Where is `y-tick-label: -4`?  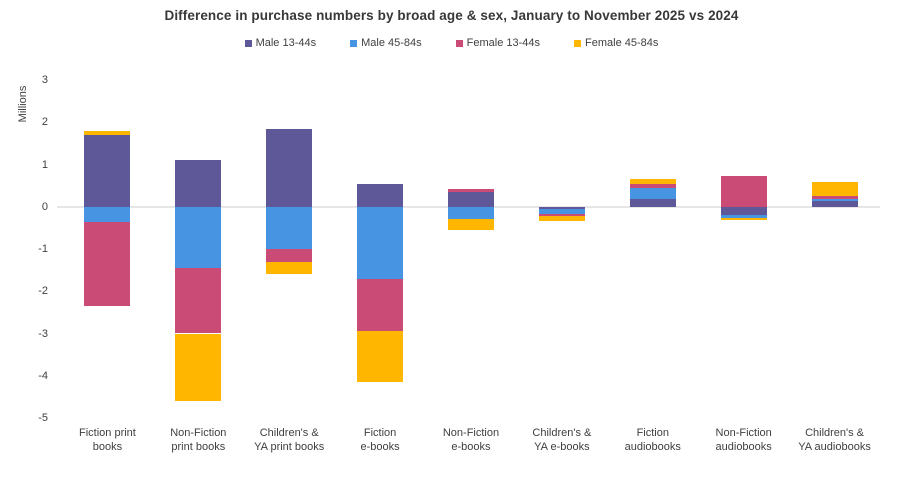
y-tick-label: -4 is located at coordinates (43, 375).